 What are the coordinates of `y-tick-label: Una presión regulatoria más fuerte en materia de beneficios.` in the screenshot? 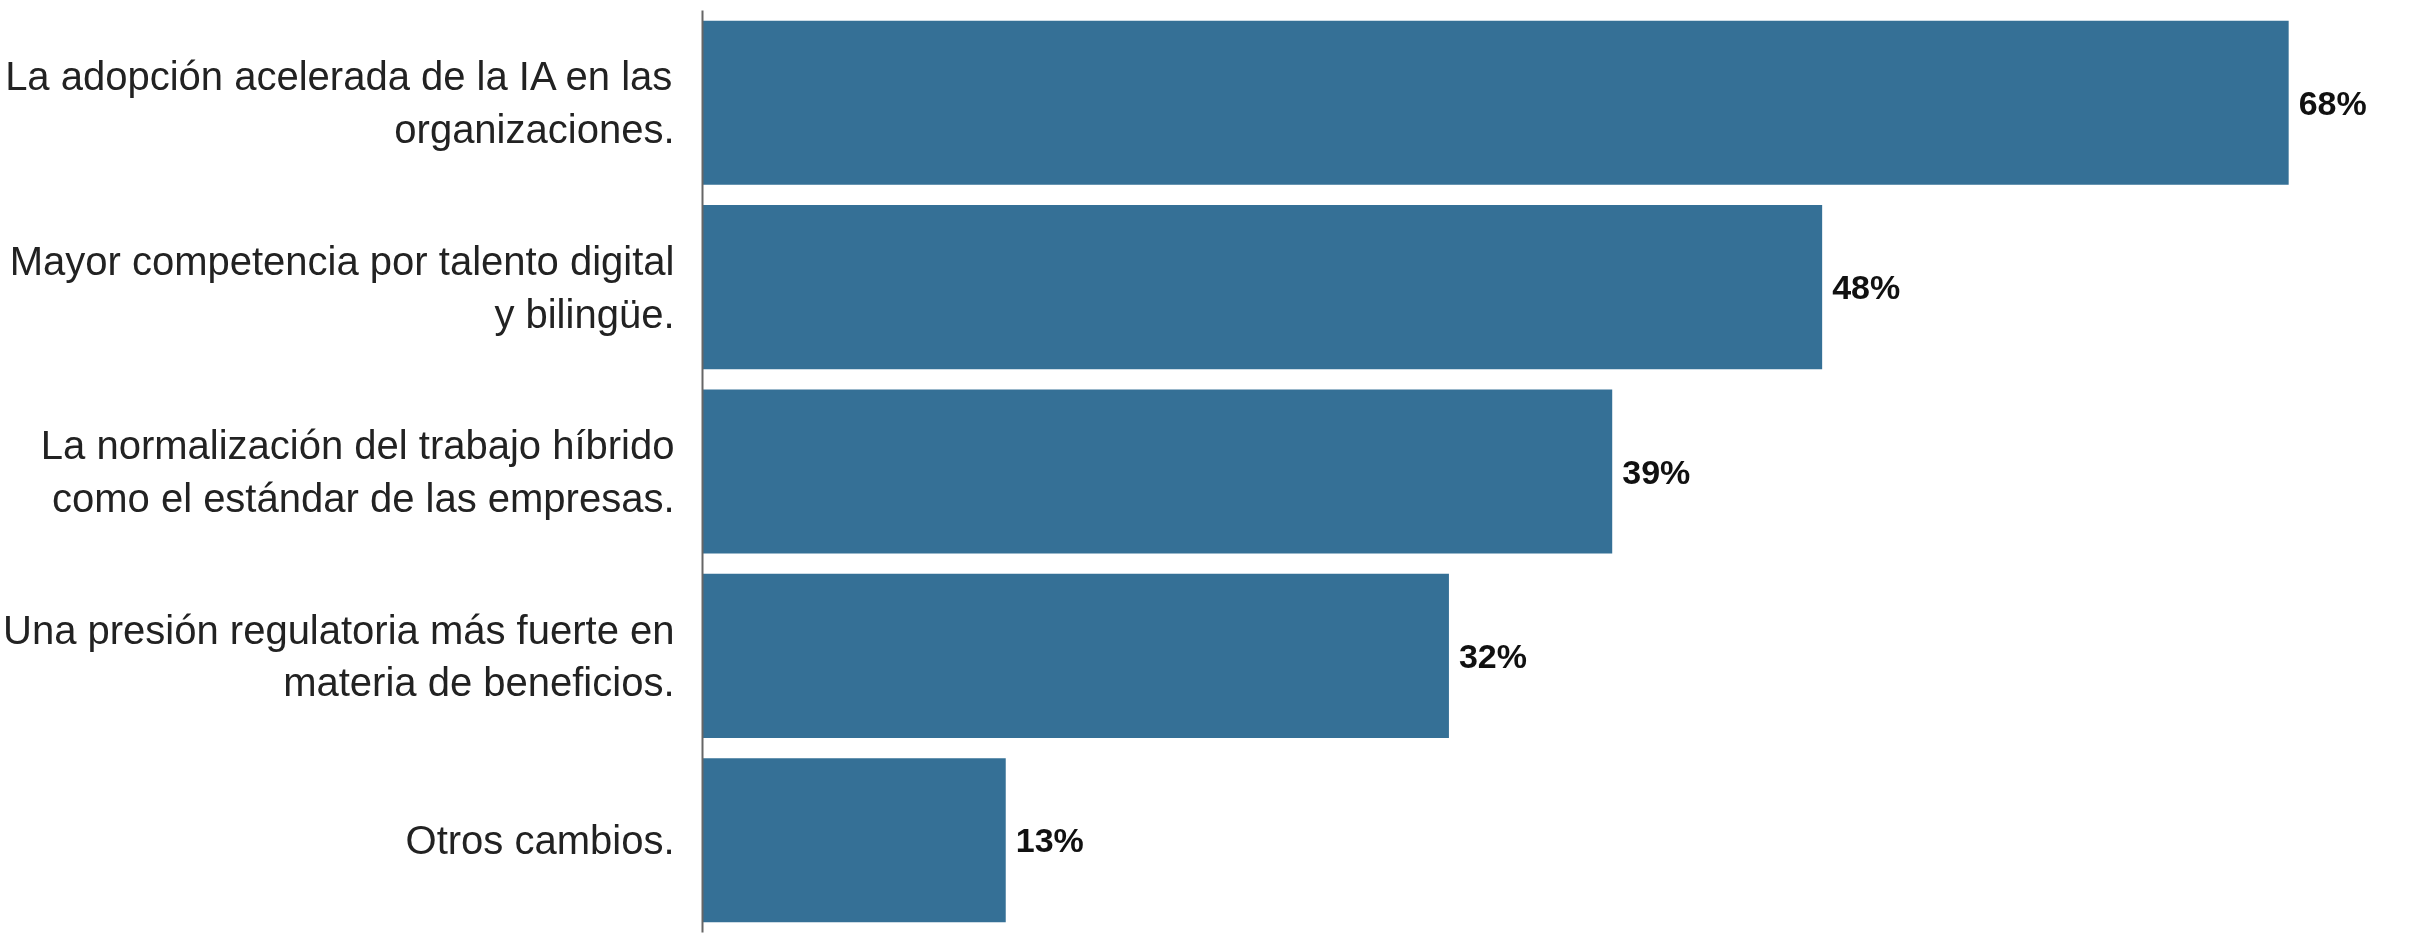 It's located at (339, 656).